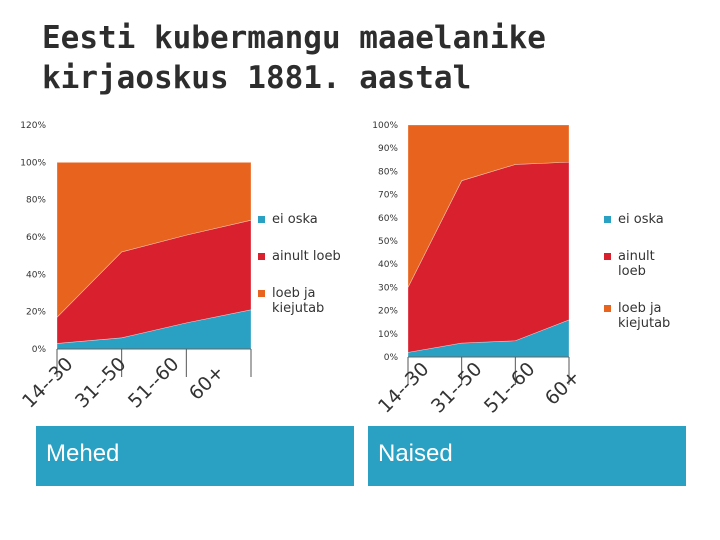 The height and width of the screenshot is (540, 720). Describe the element at coordinates (36, 238) in the screenshot. I see `mehed-ytick-label: 60%` at that location.